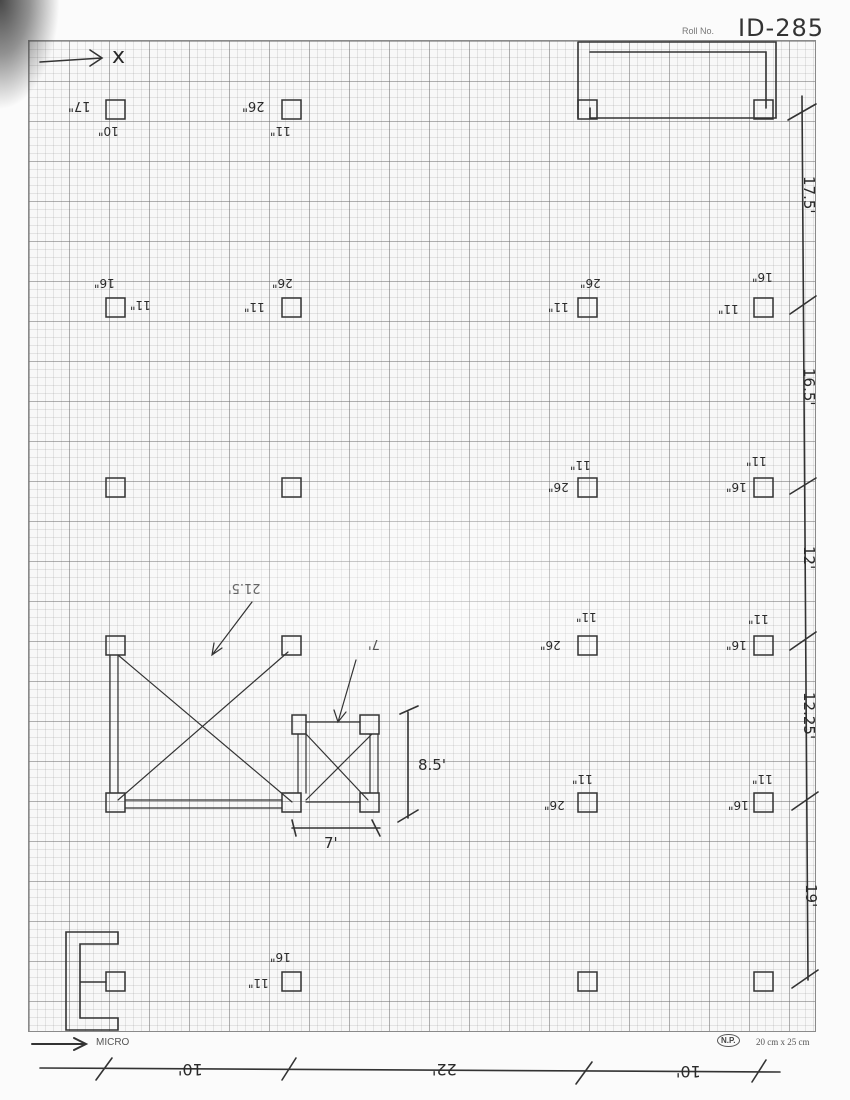 The image size is (850, 1100). What do you see at coordinates (119, 56) in the screenshot?
I see `x-axis-label: x` at bounding box center [119, 56].